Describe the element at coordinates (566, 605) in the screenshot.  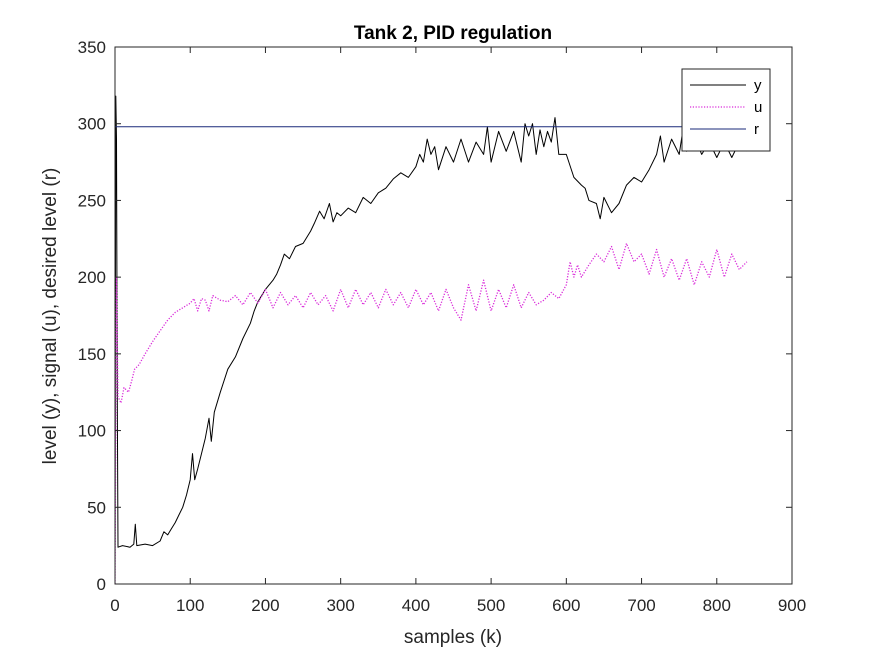
I see `x-tick-label: 600` at that location.